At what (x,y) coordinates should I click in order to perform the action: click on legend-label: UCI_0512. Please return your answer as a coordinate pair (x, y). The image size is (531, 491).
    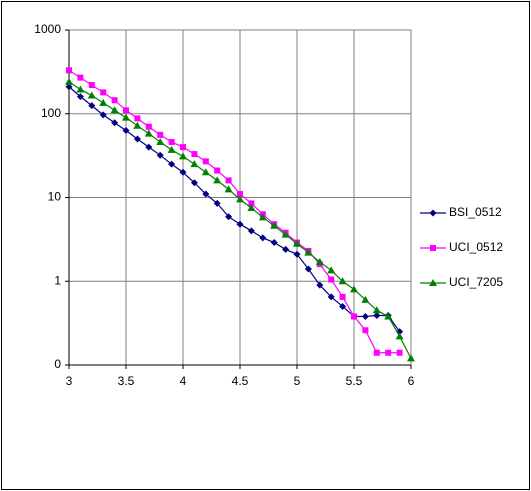
    Looking at the image, I should click on (476, 247).